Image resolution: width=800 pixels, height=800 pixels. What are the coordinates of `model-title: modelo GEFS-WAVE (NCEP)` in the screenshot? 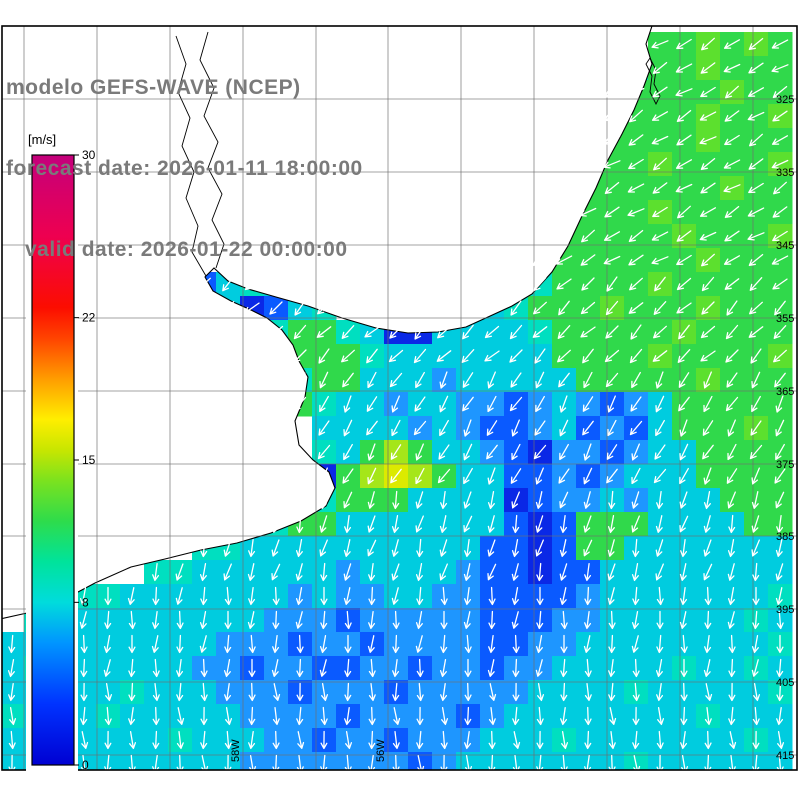 It's located at (153, 87).